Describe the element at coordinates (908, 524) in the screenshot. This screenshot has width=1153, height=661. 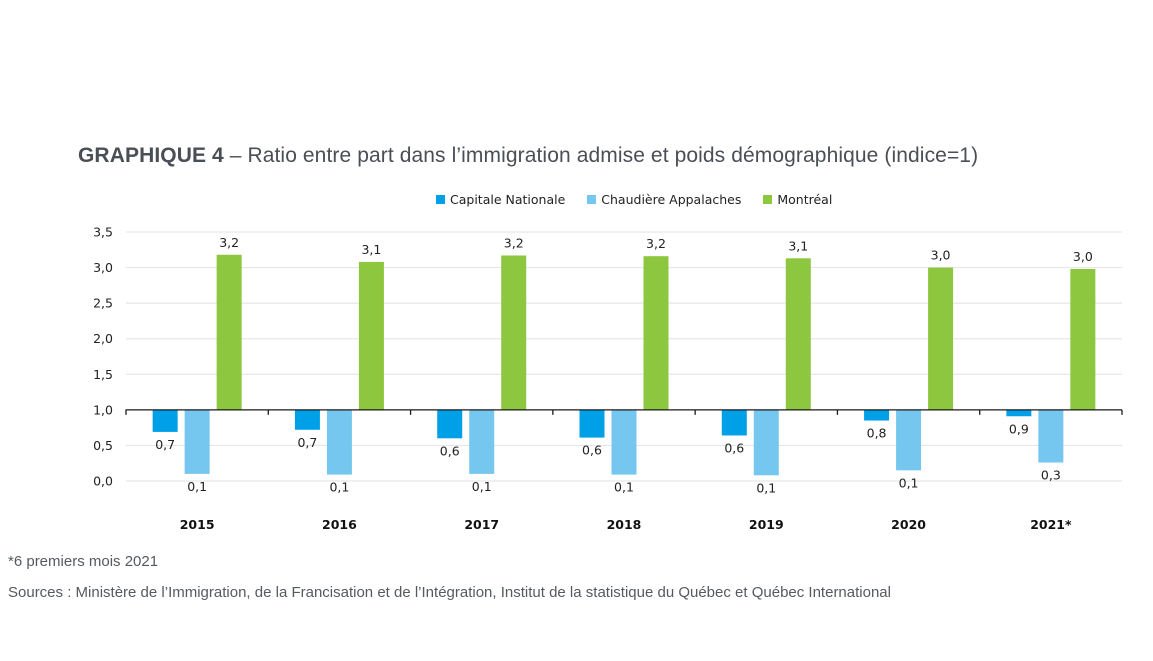
I see `x-tick-label: 2020` at that location.